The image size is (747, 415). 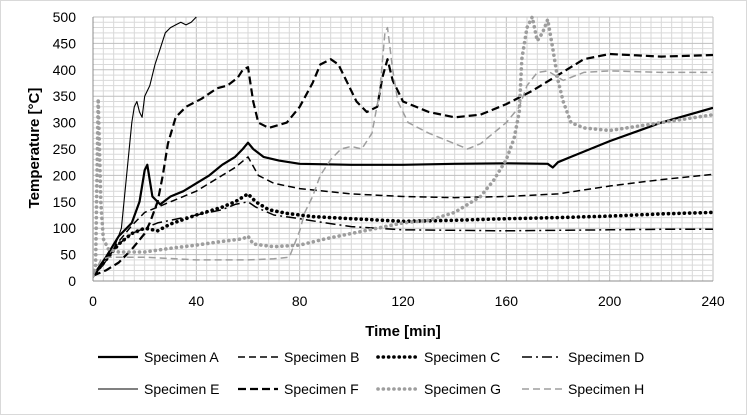 I want to click on y-tick-label: 0, so click(x=72, y=281).